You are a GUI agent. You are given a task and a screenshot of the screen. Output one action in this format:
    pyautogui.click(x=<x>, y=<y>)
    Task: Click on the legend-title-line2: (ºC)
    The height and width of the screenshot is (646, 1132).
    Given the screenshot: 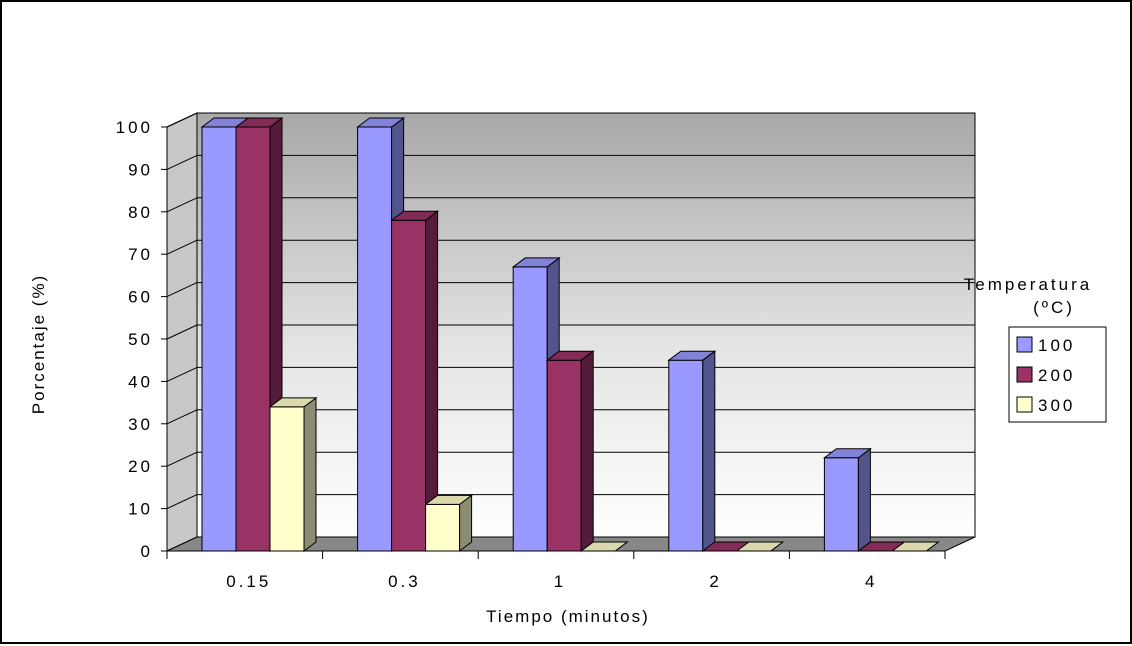 What is the action you would take?
    pyautogui.click(x=1054, y=307)
    